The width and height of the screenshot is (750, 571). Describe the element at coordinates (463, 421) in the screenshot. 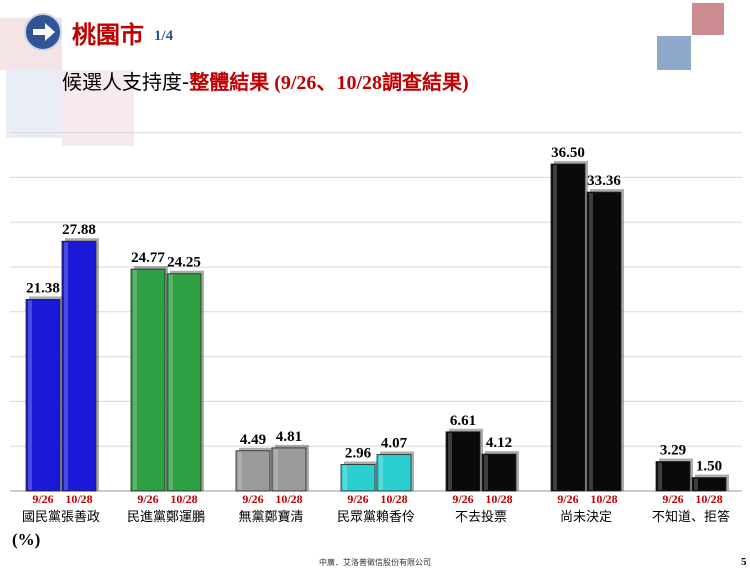

I see `value-label: 6.61` at that location.